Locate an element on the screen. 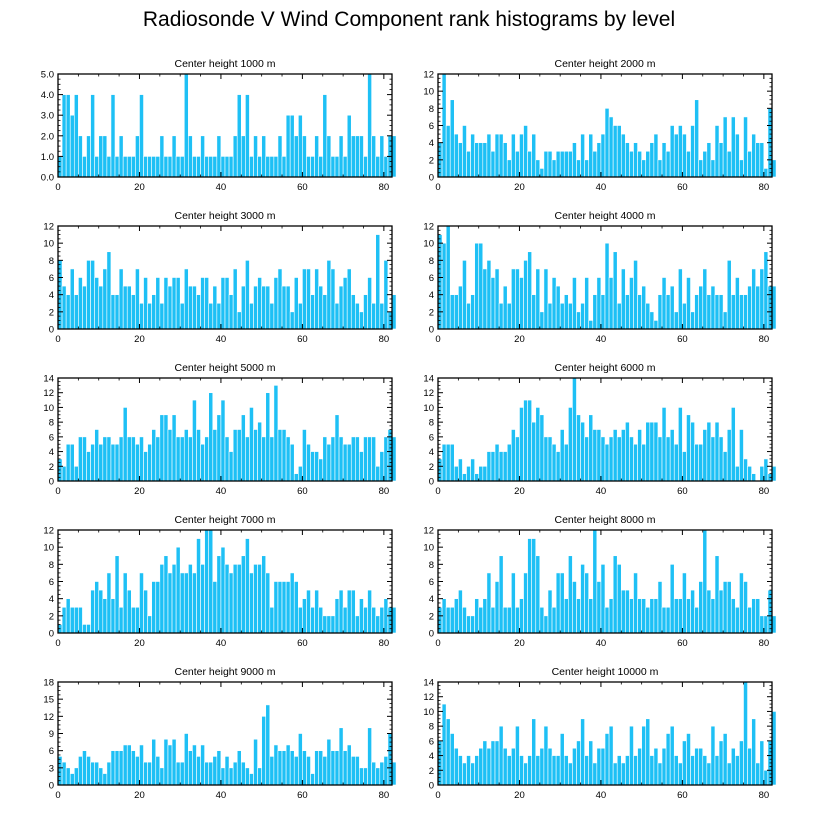 The image size is (818, 824). y-tick-label: 2 is located at coordinates (431, 467).